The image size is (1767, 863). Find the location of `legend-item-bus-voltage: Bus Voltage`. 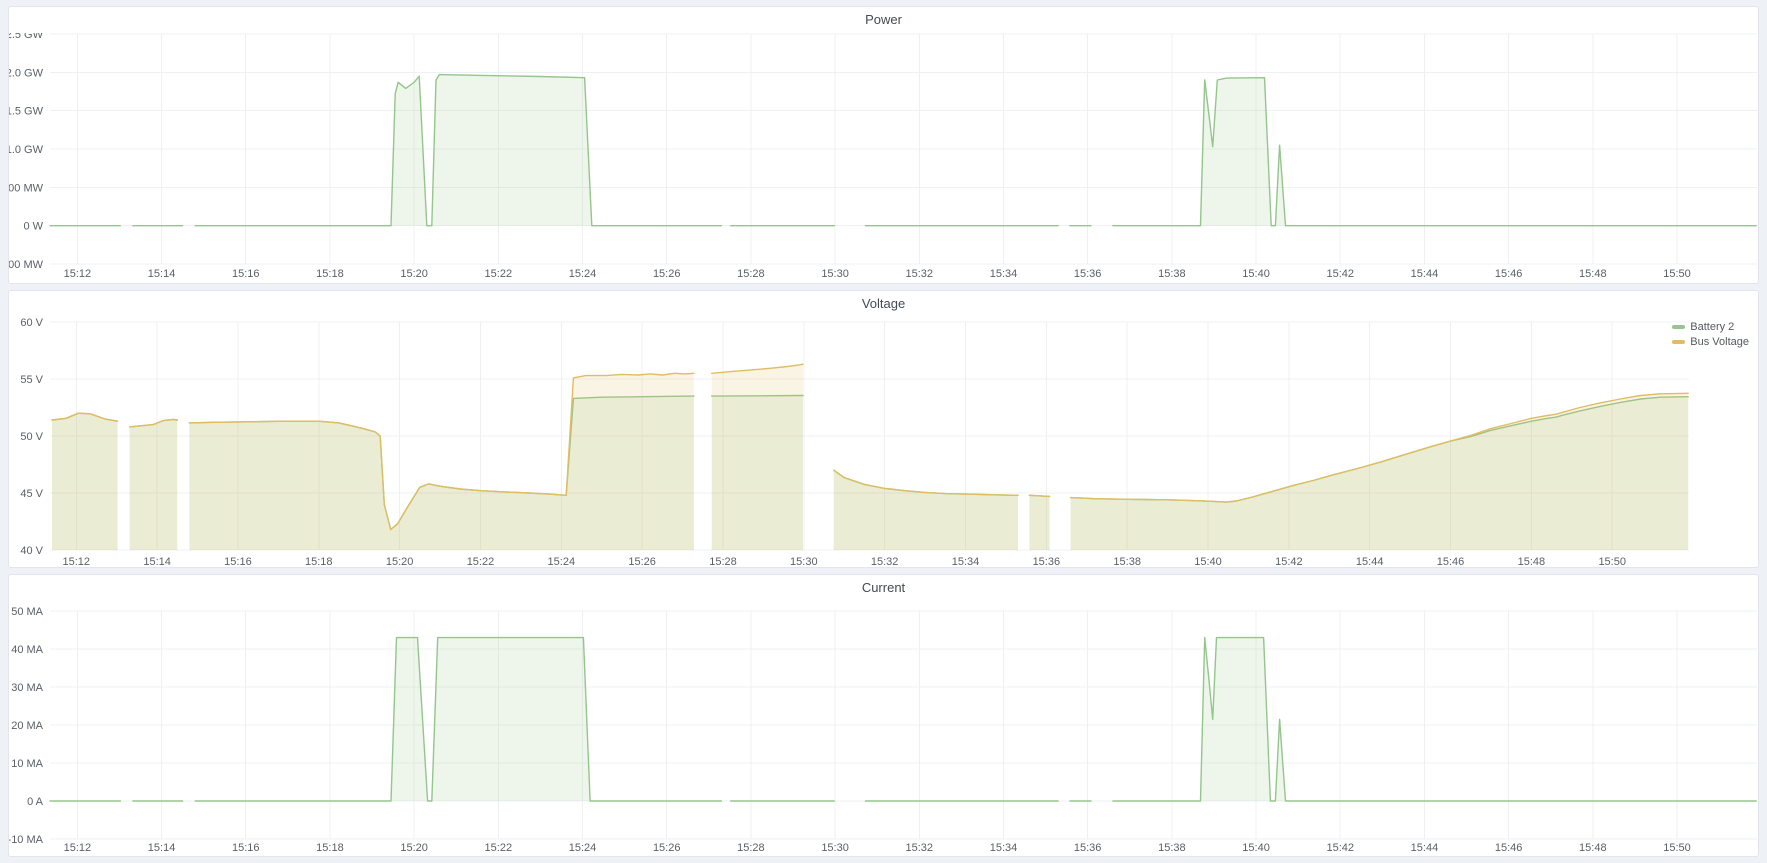

legend-item-bus-voltage: Bus Voltage is located at coordinates (1710, 342).